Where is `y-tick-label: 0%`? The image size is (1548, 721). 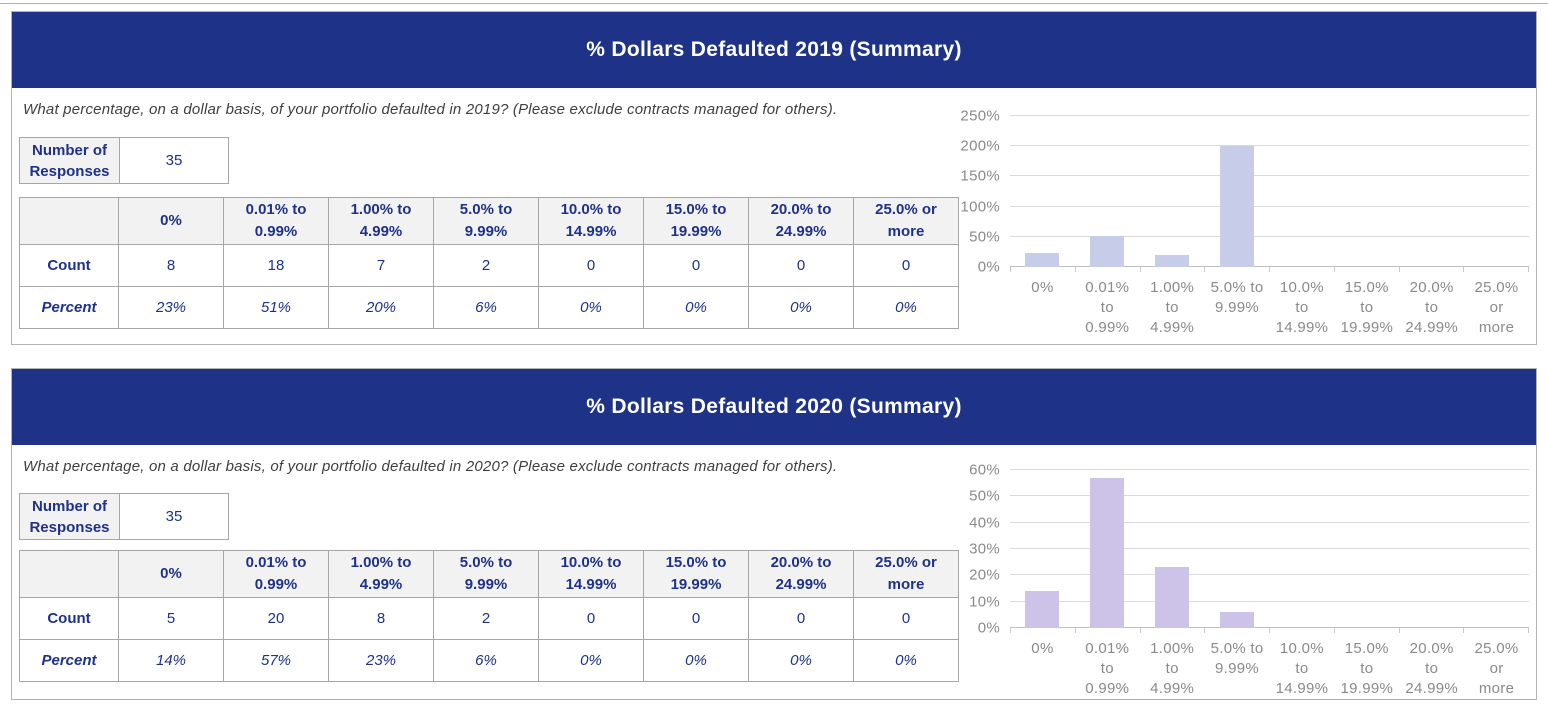 y-tick-label: 0% is located at coordinates (988, 628).